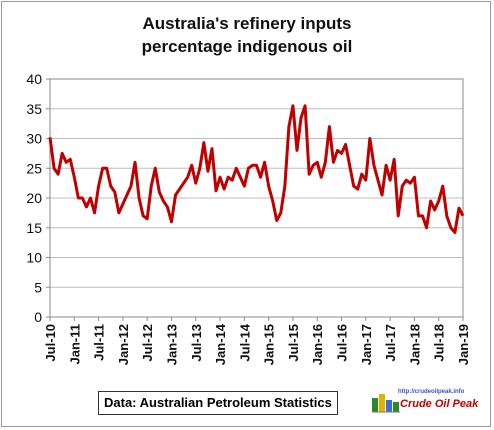 This screenshot has width=494, height=430. What do you see at coordinates (414, 344) in the screenshot?
I see `x-tick-label: Jan-18` at bounding box center [414, 344].